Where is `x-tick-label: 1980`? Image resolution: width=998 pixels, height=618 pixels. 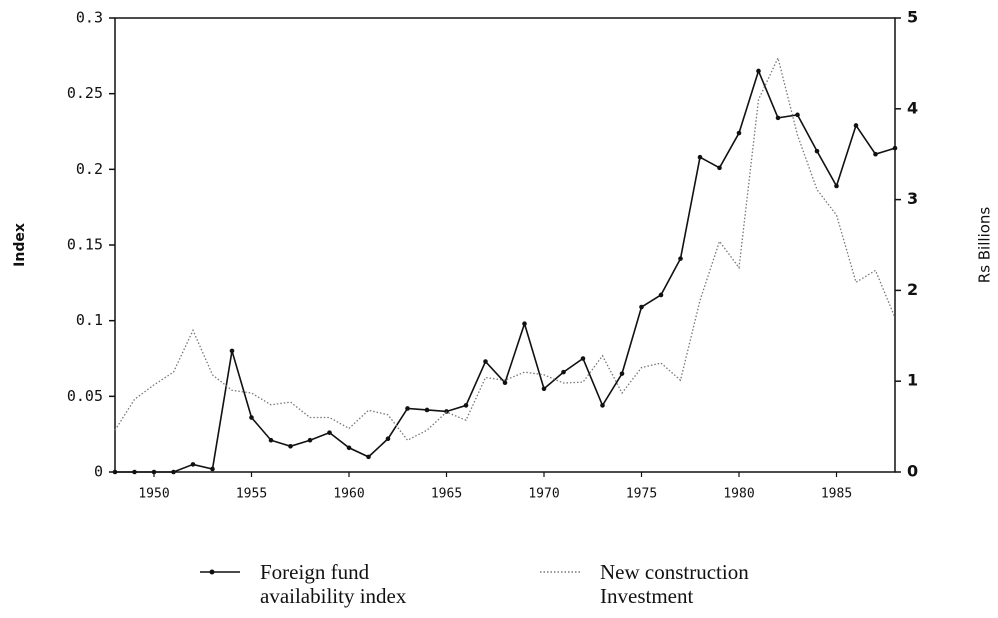
x-tick-label: 1980 is located at coordinates (738, 494).